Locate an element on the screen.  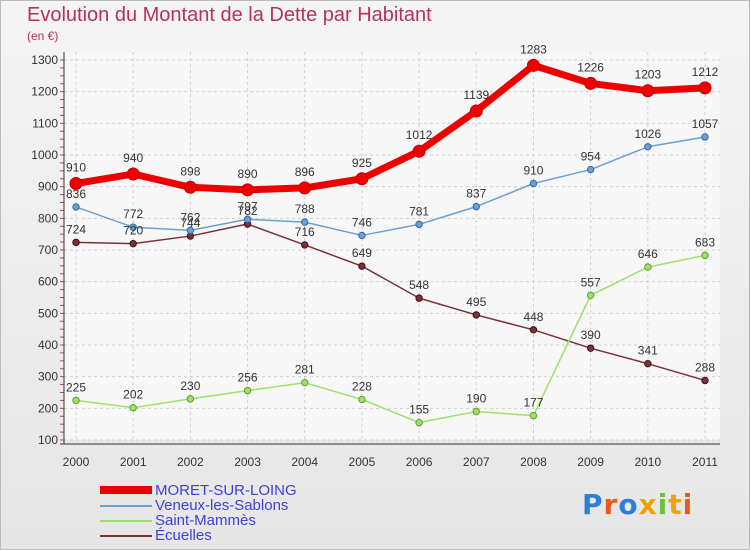
legend-label-saint-mammes: Saint-Mammès is located at coordinates (205, 520).